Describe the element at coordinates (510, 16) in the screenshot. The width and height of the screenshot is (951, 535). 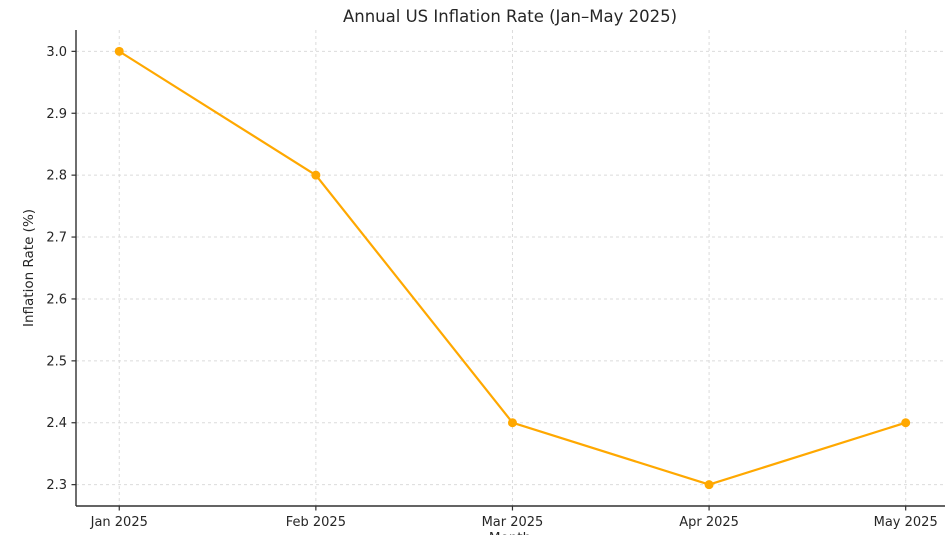
I see `chart-title: Annual US Inflation Rate (Jan–May 2025)` at that location.